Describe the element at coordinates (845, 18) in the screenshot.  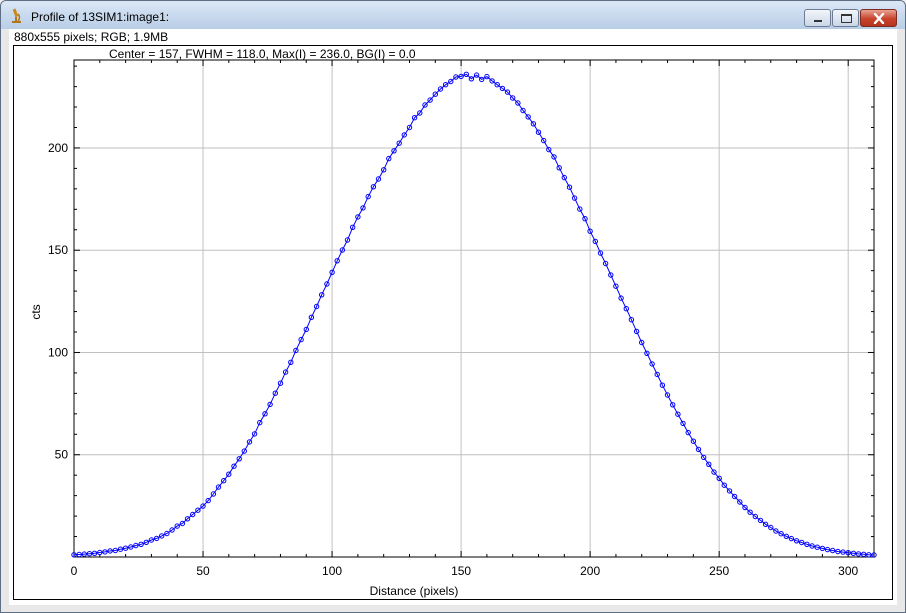
I see `maximize-button` at that location.